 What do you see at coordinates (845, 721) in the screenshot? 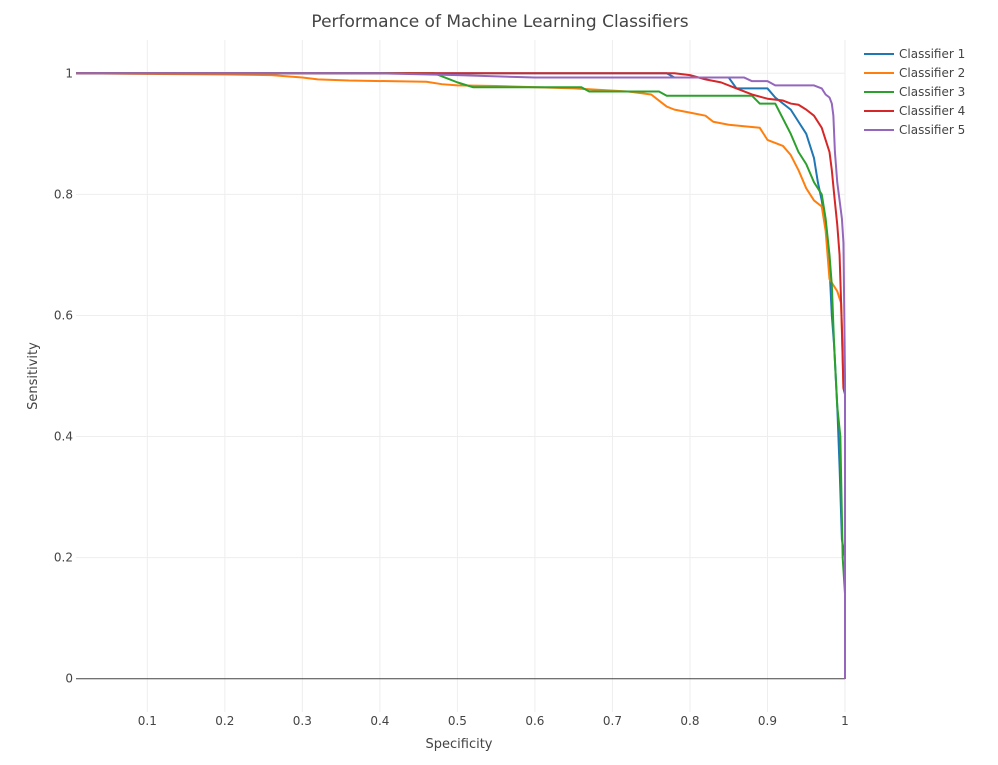
I see `x-tick-label: 1` at bounding box center [845, 721].